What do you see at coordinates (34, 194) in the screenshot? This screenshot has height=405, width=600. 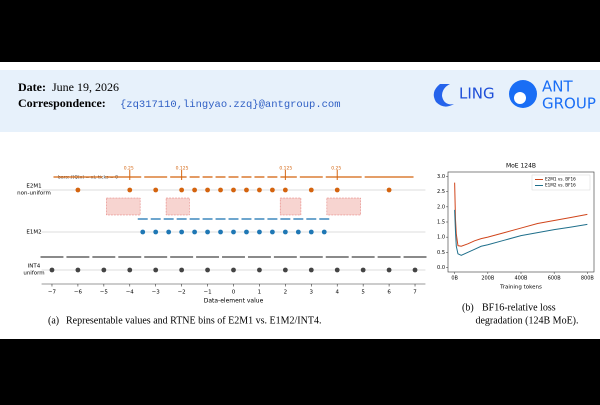 I see `row-sublabel: non-uniform` at bounding box center [34, 194].